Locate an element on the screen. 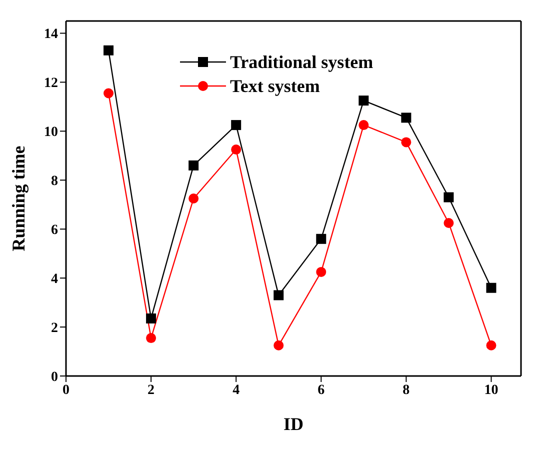 The image size is (533, 450). x-tick-label: 6 is located at coordinates (321, 390).